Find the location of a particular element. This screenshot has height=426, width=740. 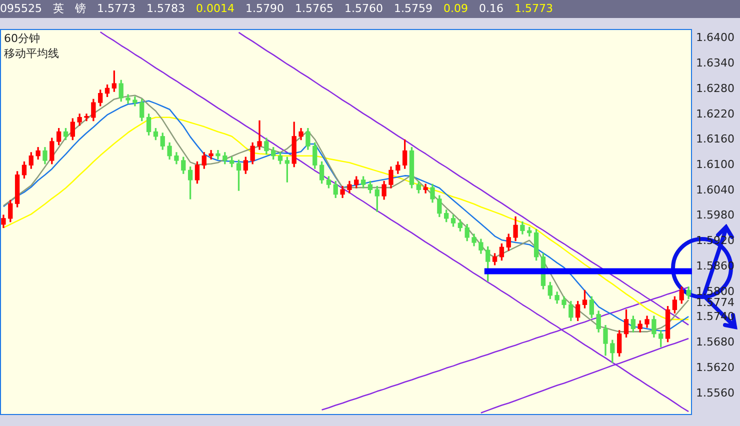

y-tick-label: 1.6400 is located at coordinates (715, 37).